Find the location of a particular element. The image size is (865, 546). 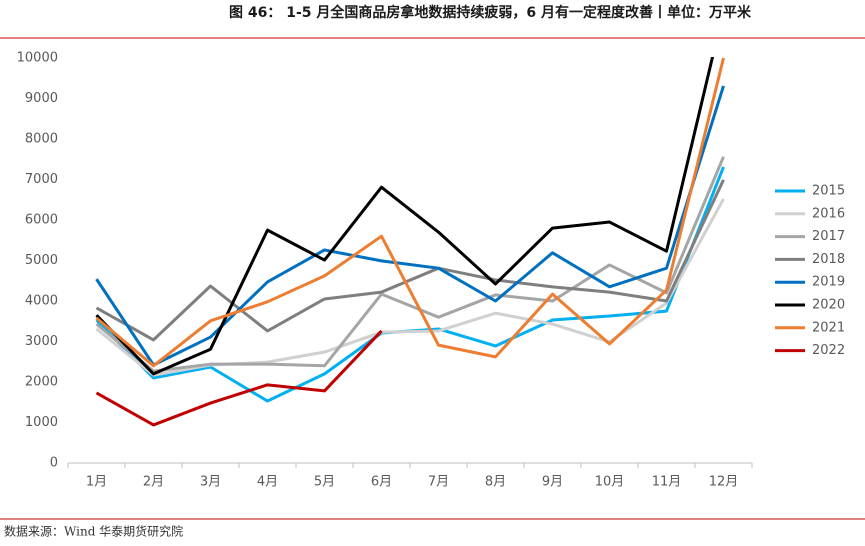

y-tick-label: 8000 is located at coordinates (41, 139).